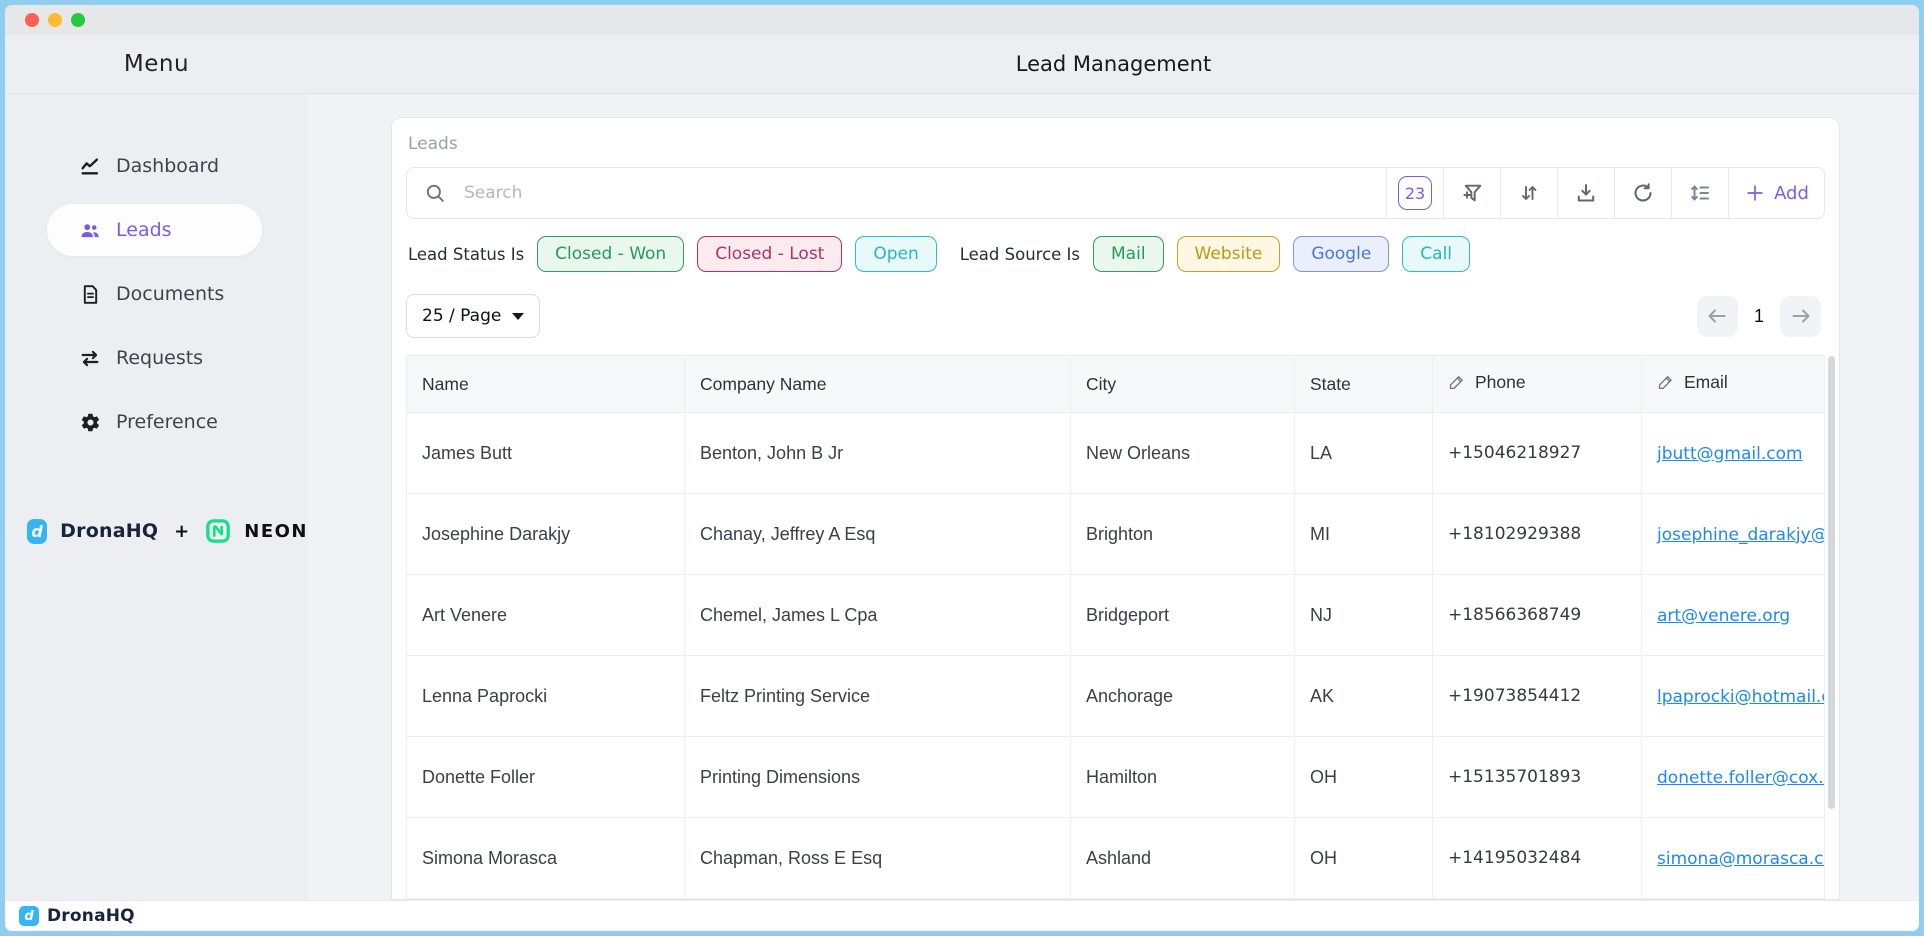 Image resolution: width=1924 pixels, height=936 pixels. Describe the element at coordinates (545, 858) in the screenshot. I see `cell-name: Simona Morasca` at that location.